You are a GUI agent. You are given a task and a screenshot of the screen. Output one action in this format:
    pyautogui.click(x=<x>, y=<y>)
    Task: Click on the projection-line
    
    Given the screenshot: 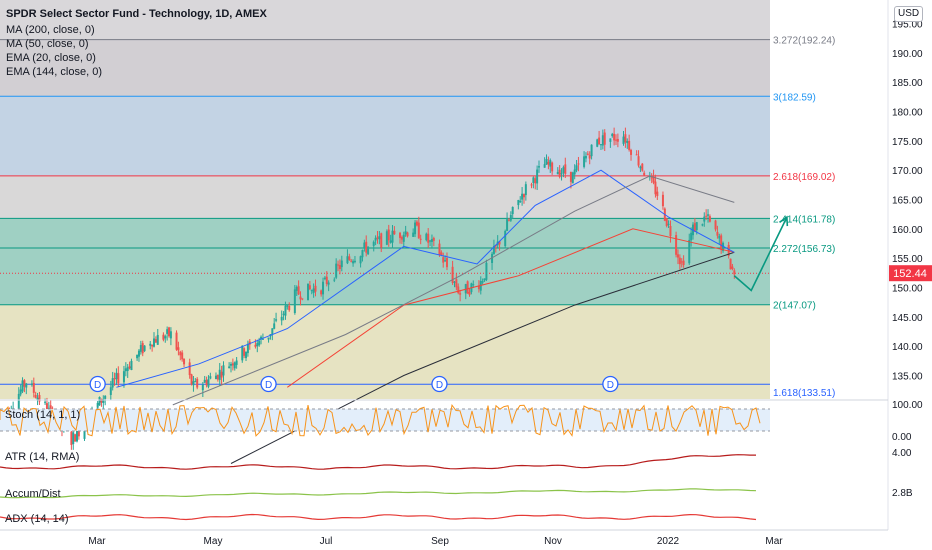 What is the action you would take?
    pyautogui.click(x=760, y=254)
    